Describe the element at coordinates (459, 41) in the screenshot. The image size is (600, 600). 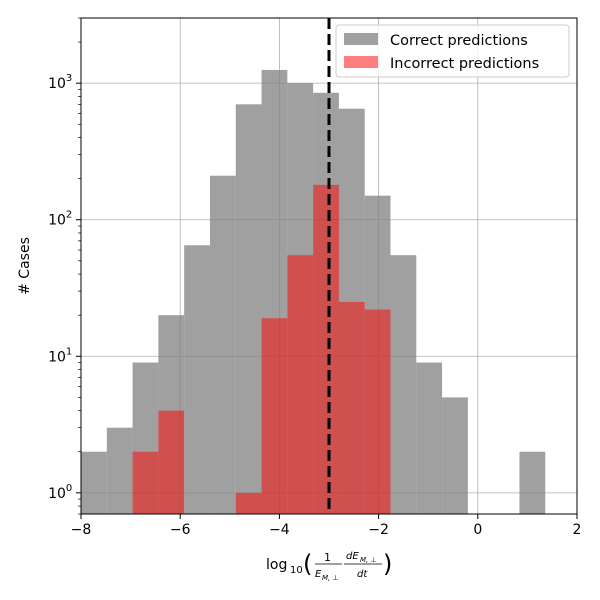
I see `legend-label-correct: Correct predictions` at that location.